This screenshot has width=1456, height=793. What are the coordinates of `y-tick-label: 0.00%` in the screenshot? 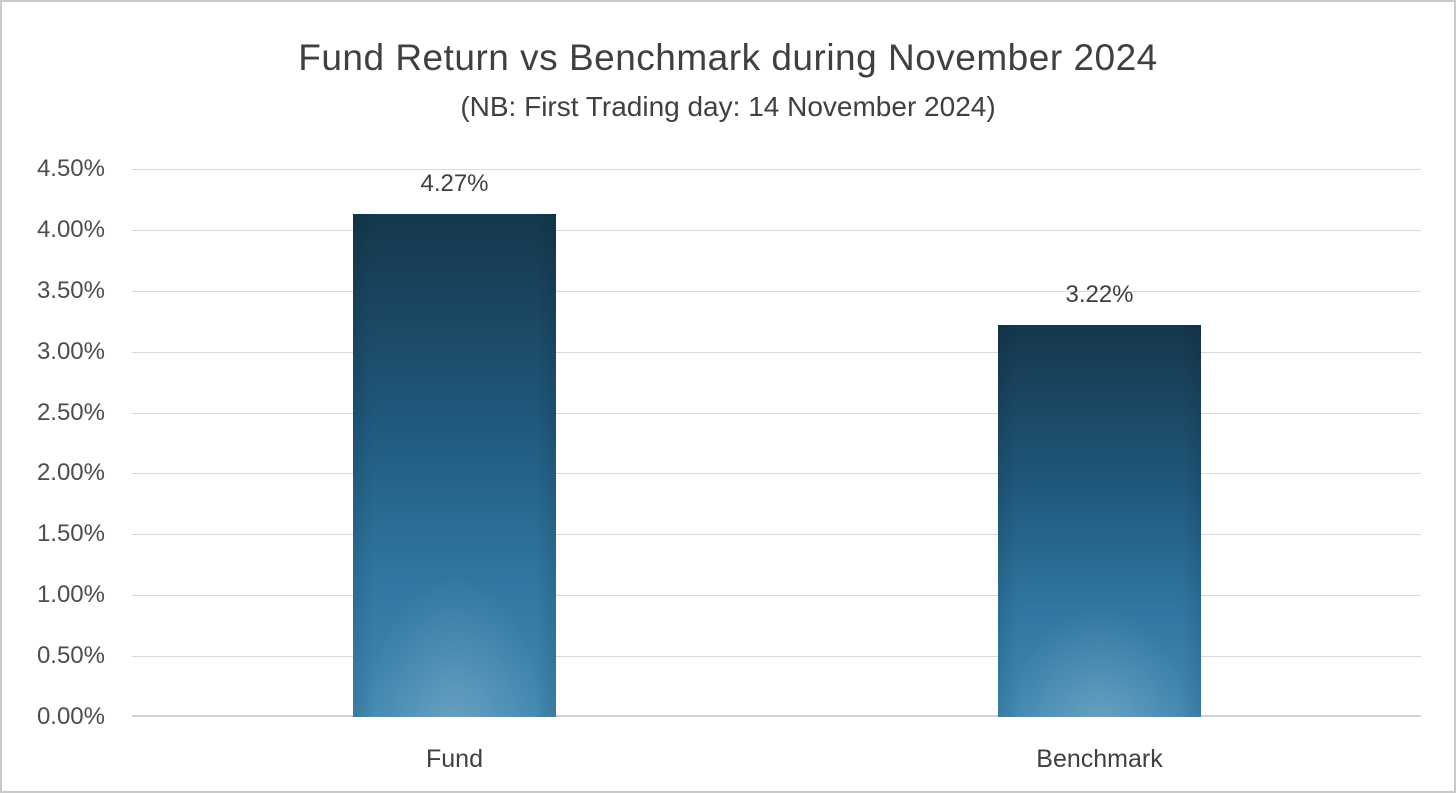 It's located at (70, 716).